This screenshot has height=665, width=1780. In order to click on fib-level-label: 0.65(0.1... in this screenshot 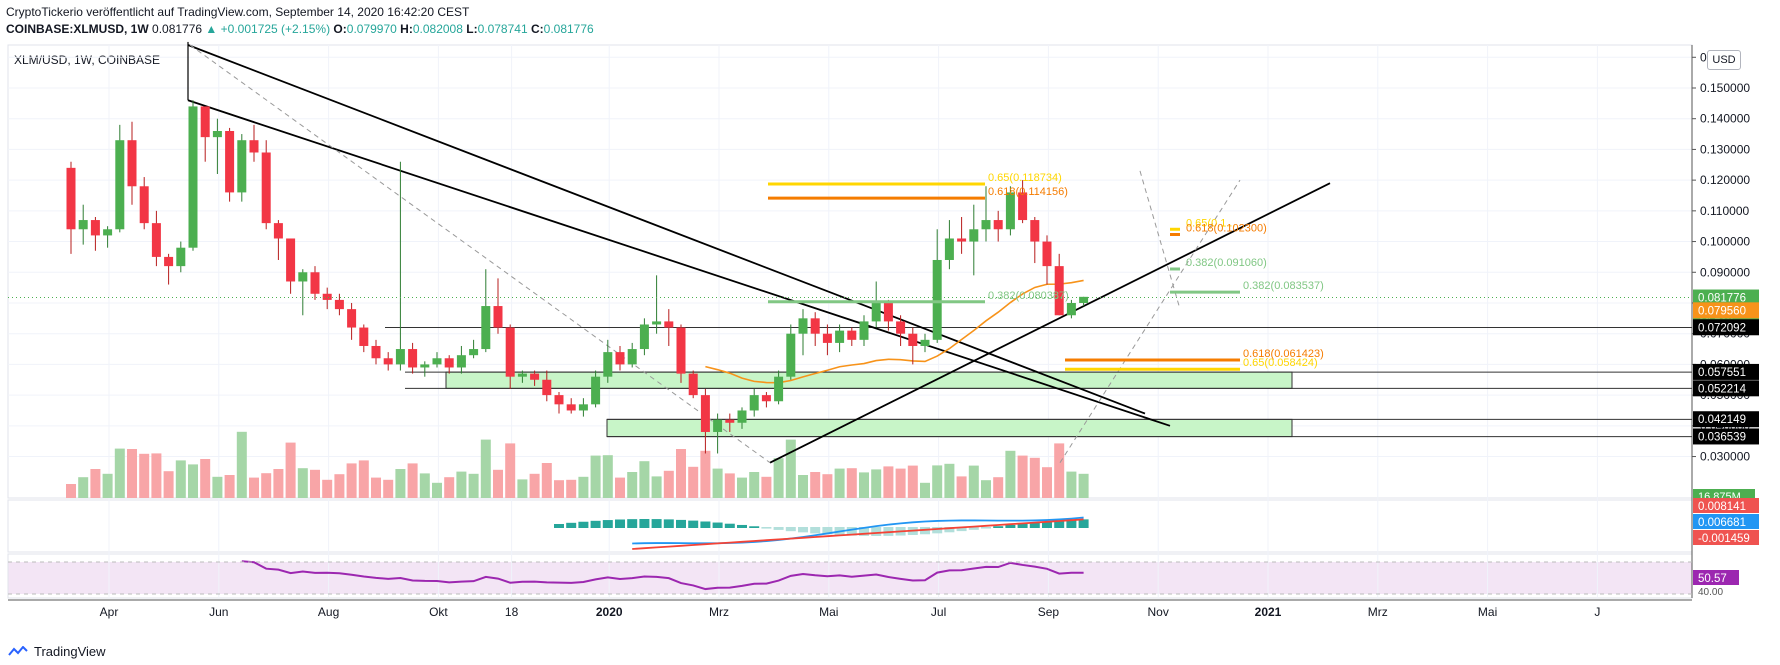, I will do `click(1211, 223)`.